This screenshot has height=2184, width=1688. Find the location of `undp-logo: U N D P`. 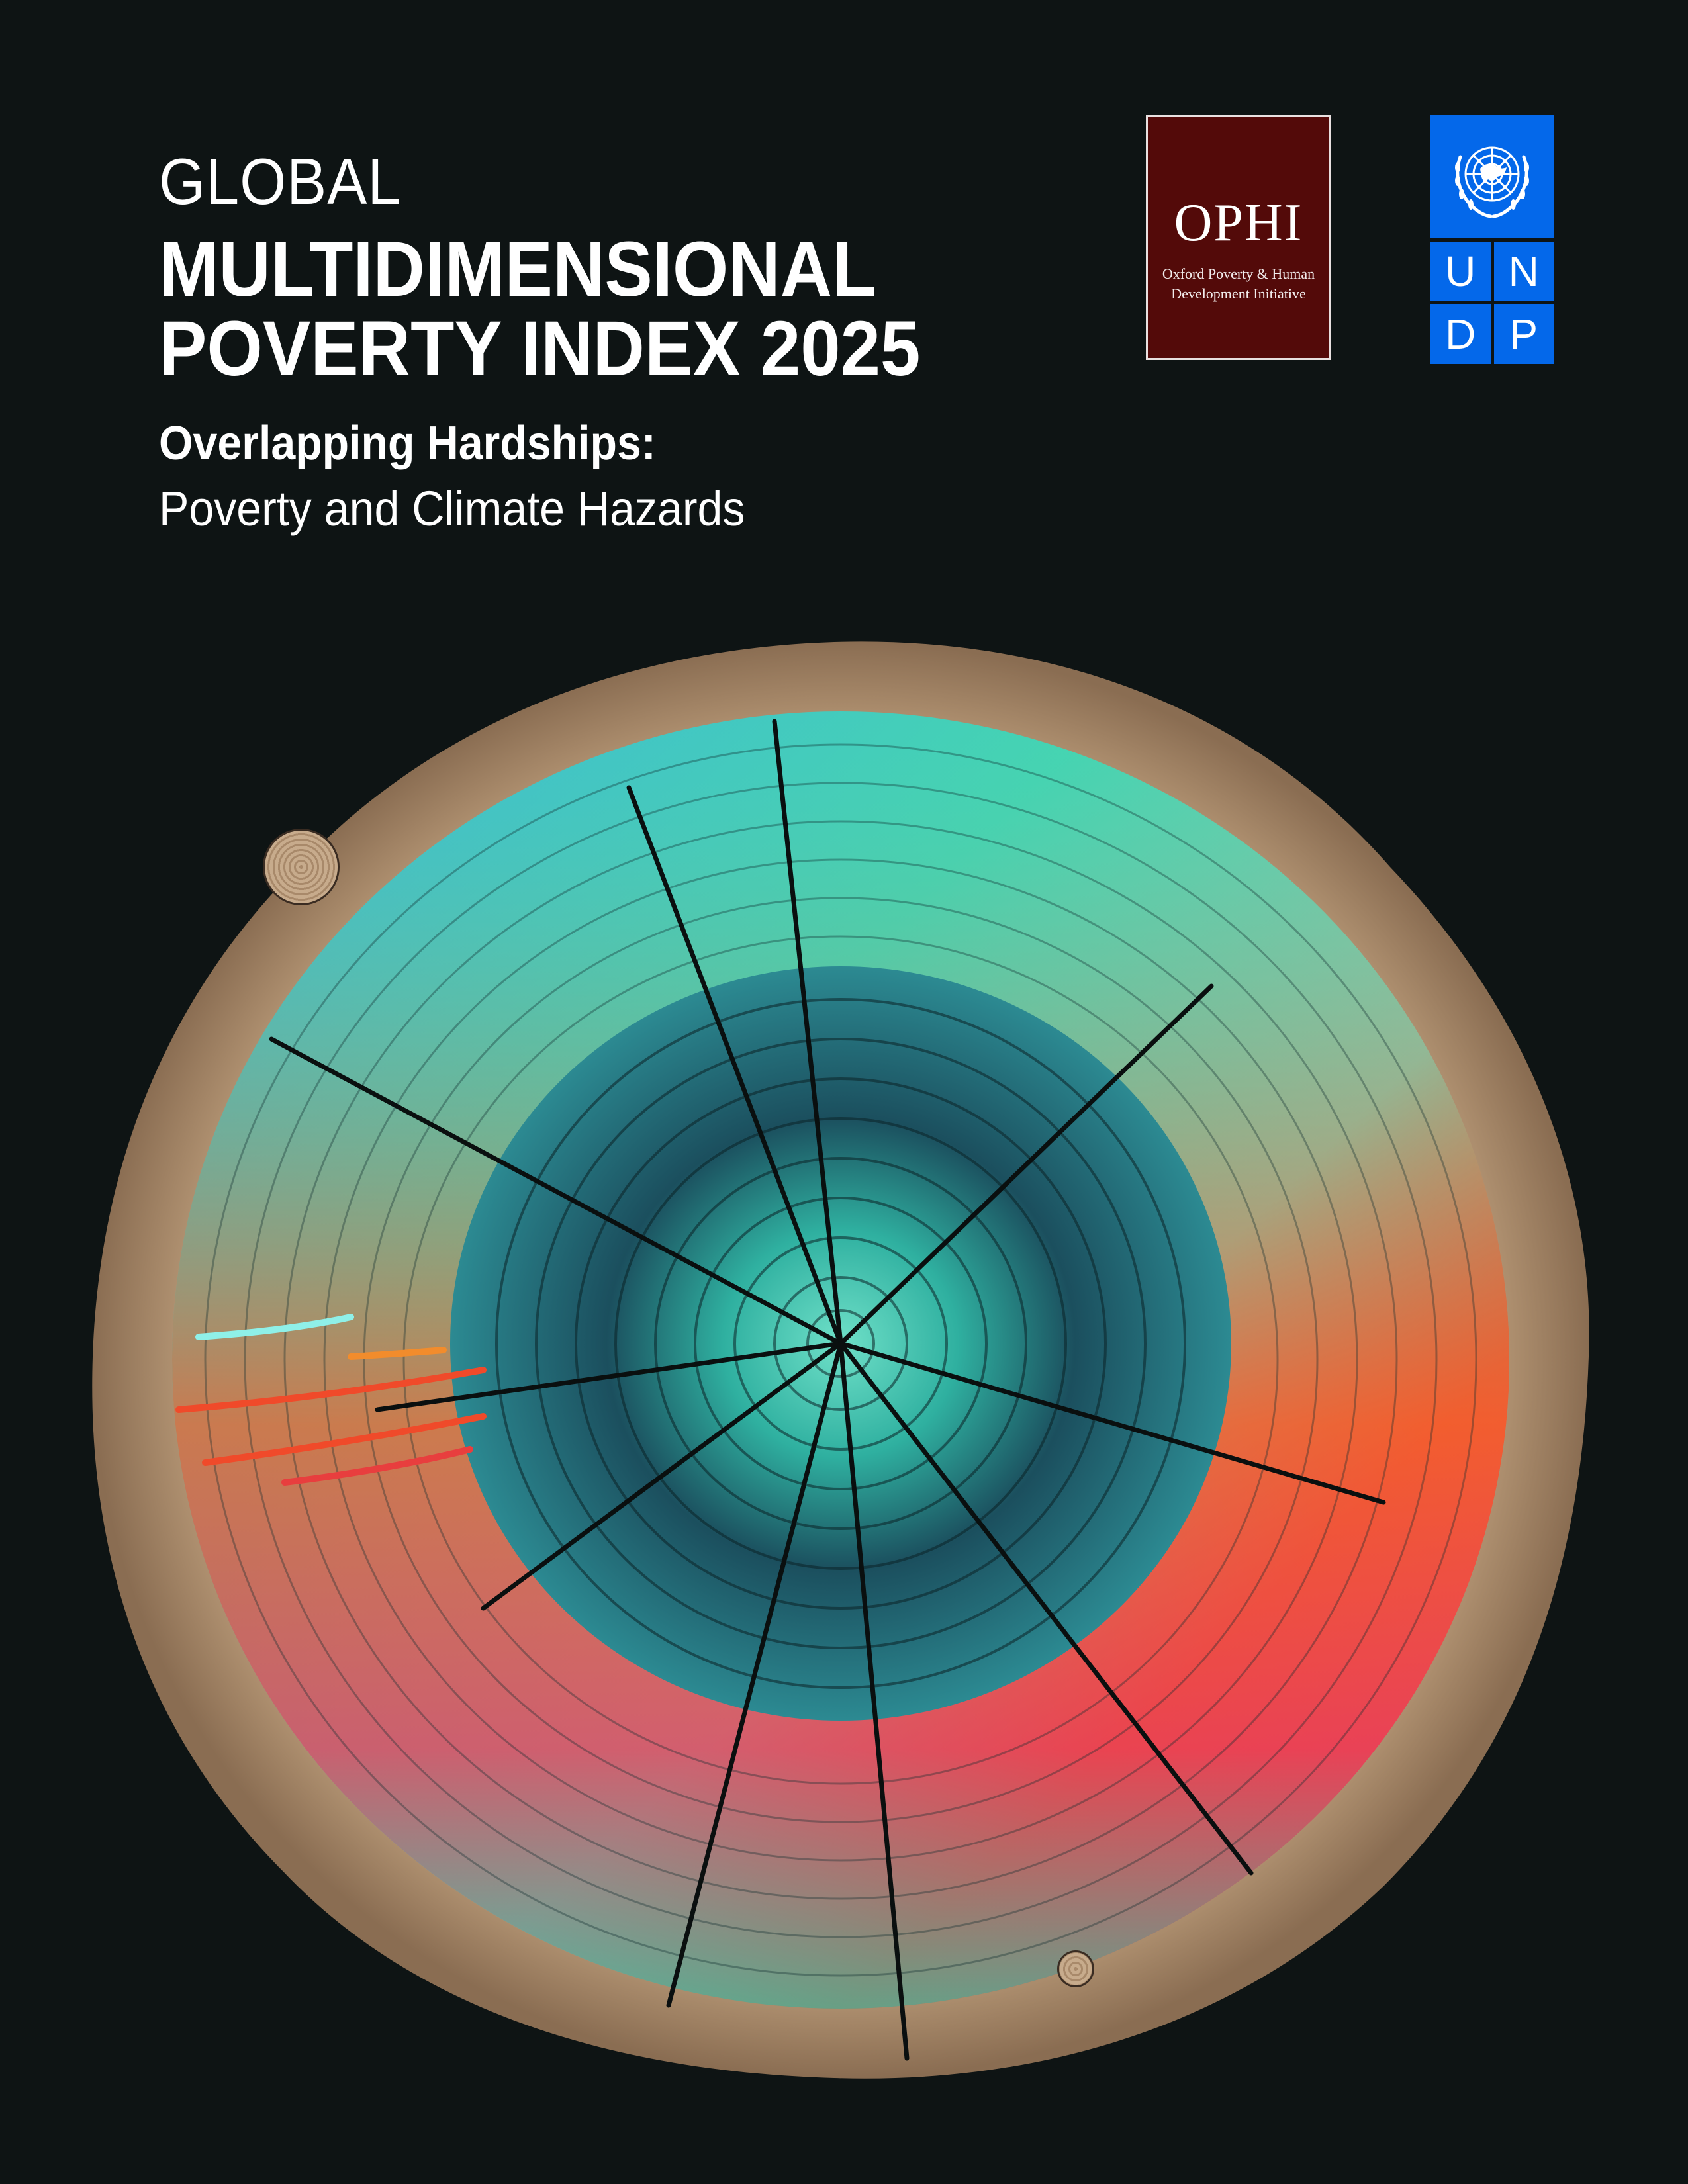

undp-logo: U N D P is located at coordinates (1492, 240).